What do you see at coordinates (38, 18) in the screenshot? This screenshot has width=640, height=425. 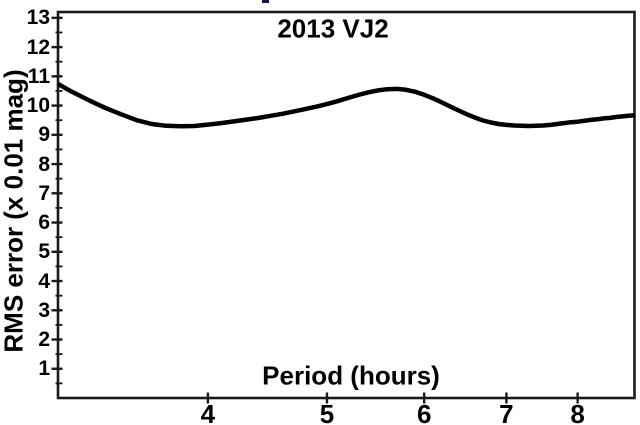 I see `y-tick-label: 13` at bounding box center [38, 18].